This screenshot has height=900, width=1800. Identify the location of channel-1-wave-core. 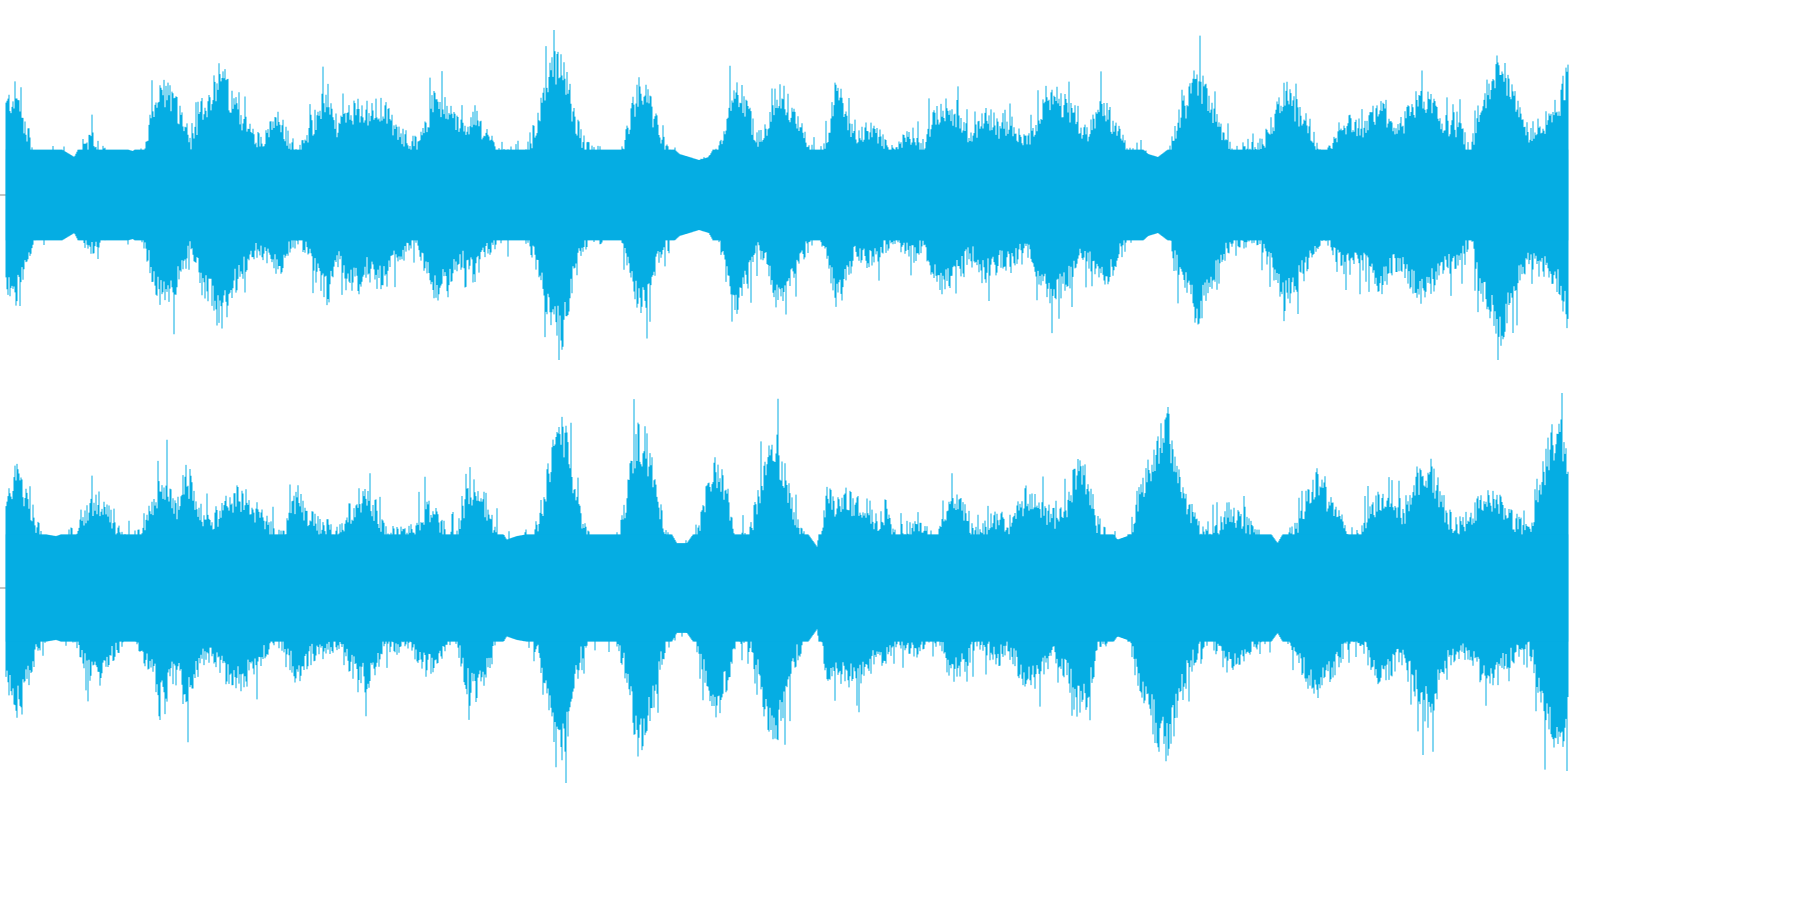
(787, 195).